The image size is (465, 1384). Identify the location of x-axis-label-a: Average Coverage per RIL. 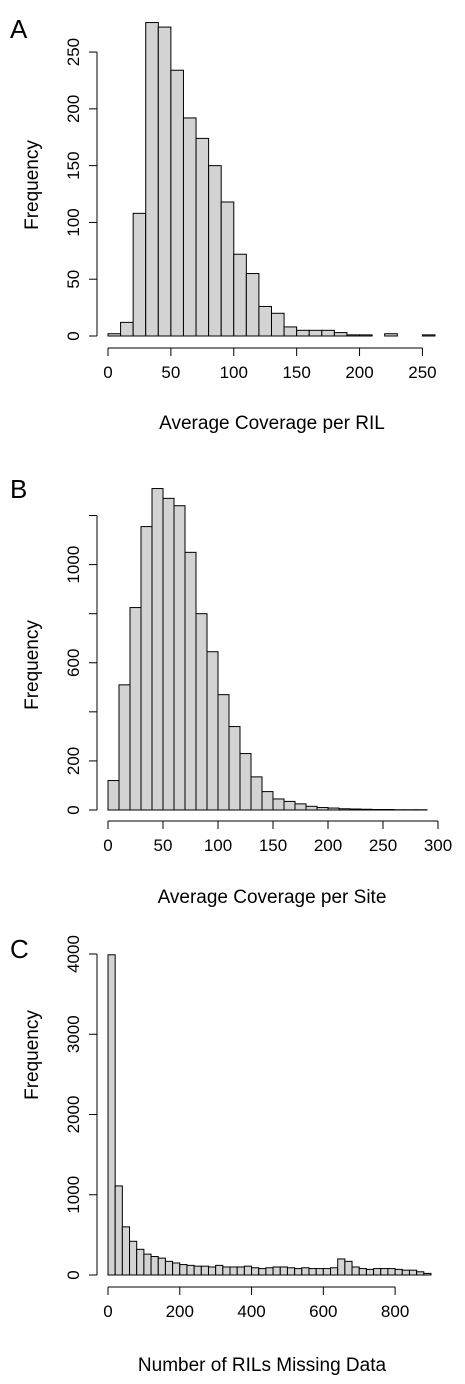
(272, 423).